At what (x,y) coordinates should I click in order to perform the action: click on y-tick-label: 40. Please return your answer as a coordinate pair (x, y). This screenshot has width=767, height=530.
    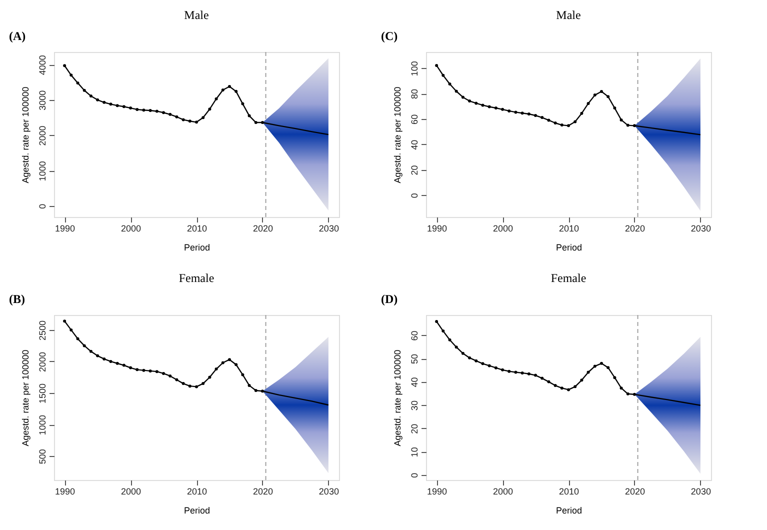
    Looking at the image, I should click on (415, 145).